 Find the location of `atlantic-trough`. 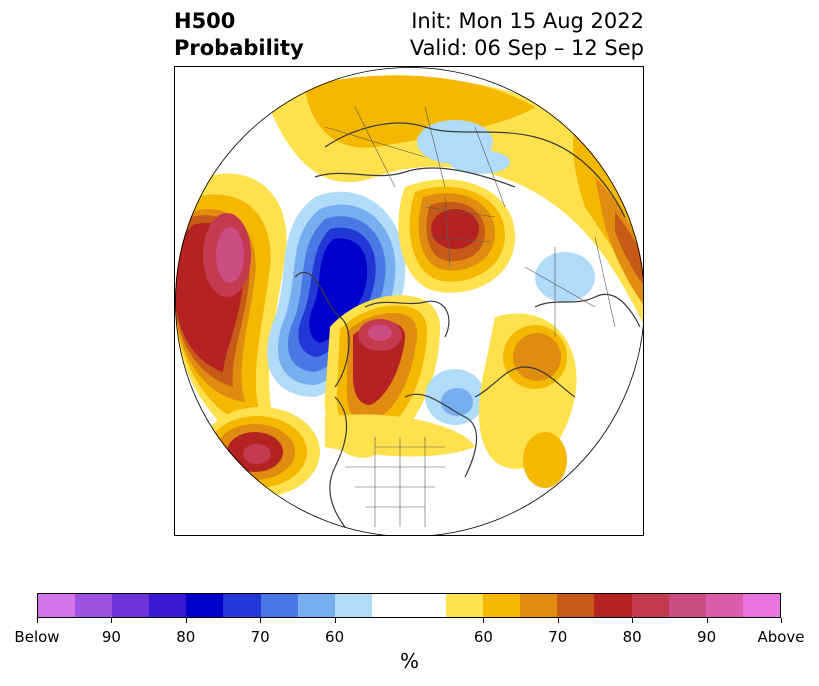

atlantic-trough is located at coordinates (455, 397).